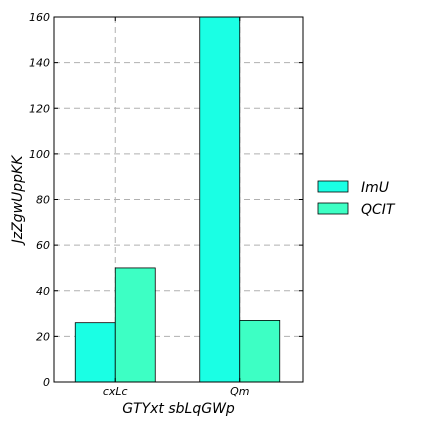 This screenshot has width=427, height=432. What do you see at coordinates (39, 108) in the screenshot?
I see `y-tick-label: 120` at bounding box center [39, 108].